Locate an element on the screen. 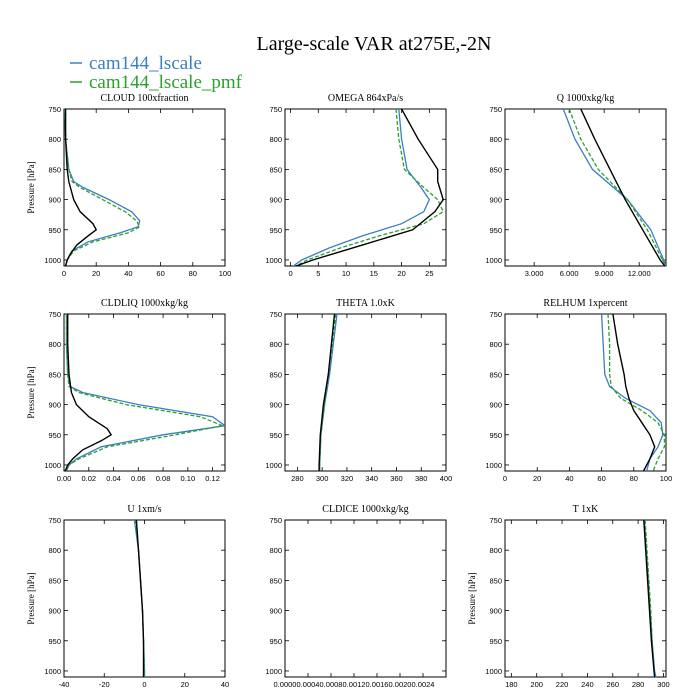 The width and height of the screenshot is (700, 700). x-tick-label: -40 is located at coordinates (64, 684).